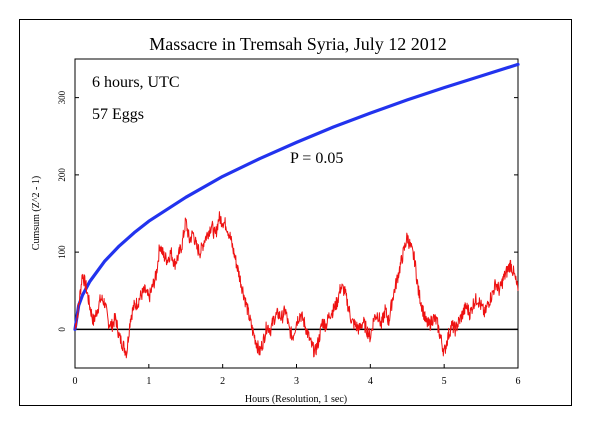 This screenshot has height=427, width=596. Describe the element at coordinates (62, 175) in the screenshot. I see `y-tick-label: 200` at that location.